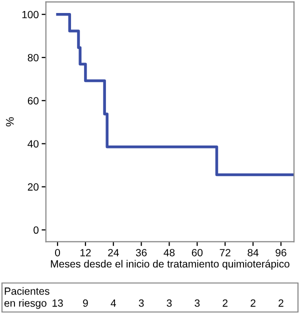 This screenshot has height=316, width=300. What do you see at coordinates (57, 303) in the screenshot?
I see `text: 13` at bounding box center [57, 303].